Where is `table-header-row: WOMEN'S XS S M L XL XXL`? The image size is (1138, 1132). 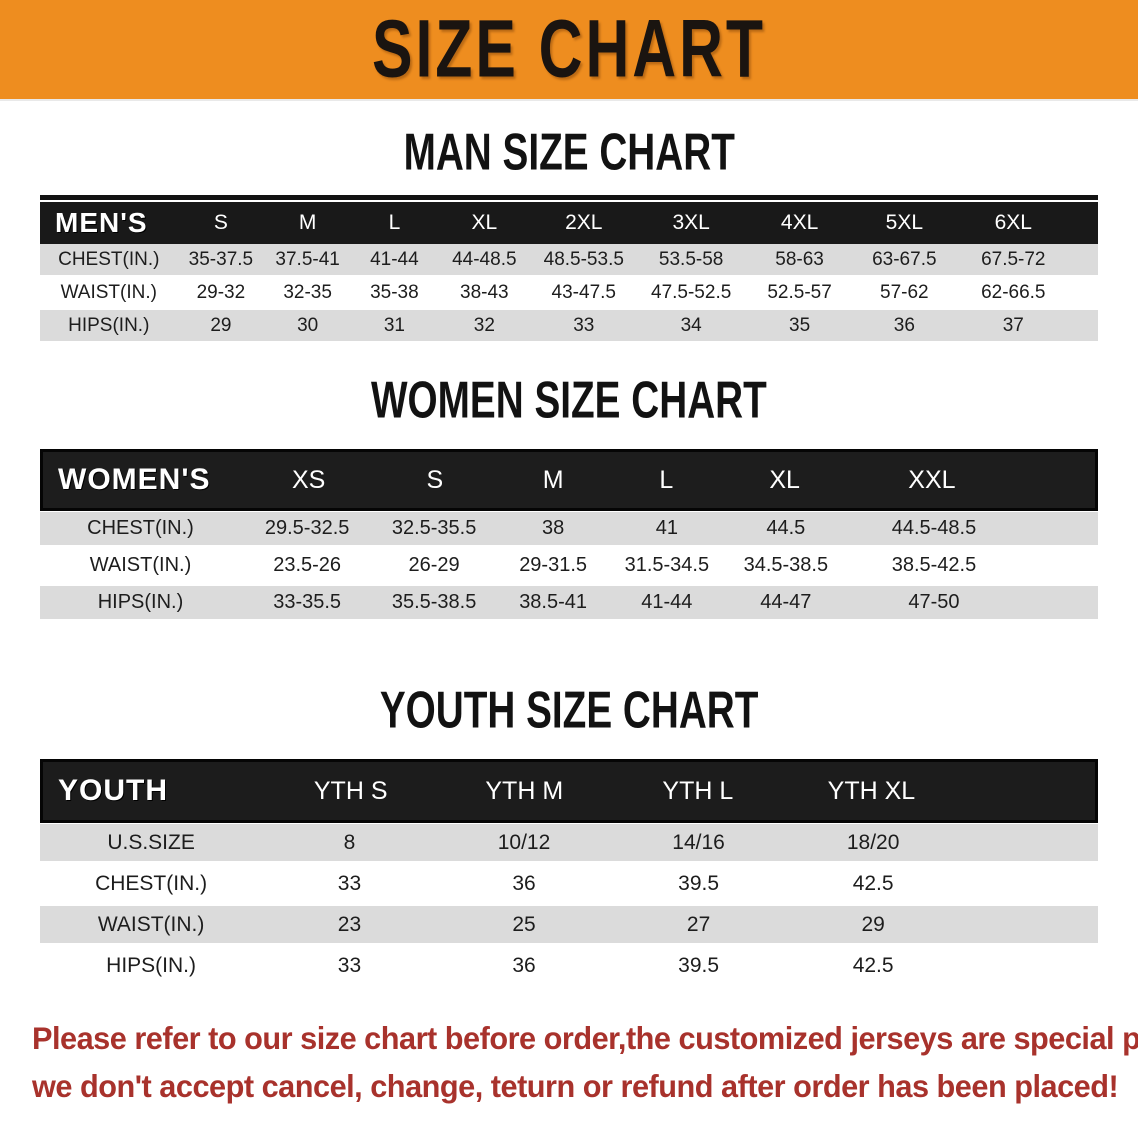 table-header-row: WOMEN'S XS S M L XL XXL is located at coordinates (569, 480).